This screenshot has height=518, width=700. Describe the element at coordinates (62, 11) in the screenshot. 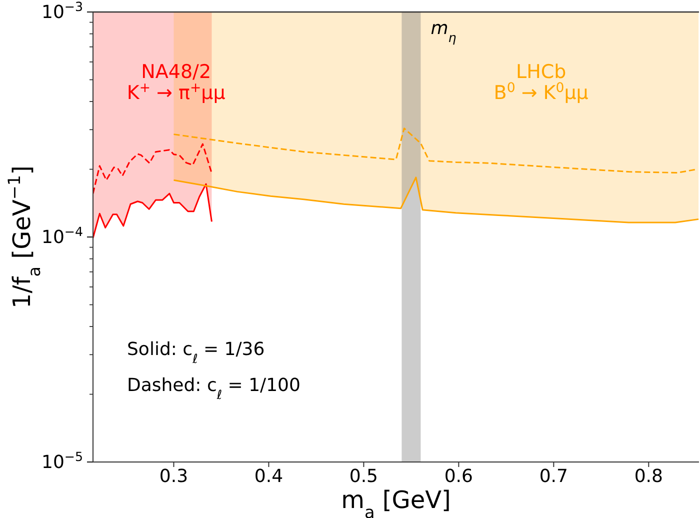

I see `y-tick-label: 10$^{−3}$` at that location.